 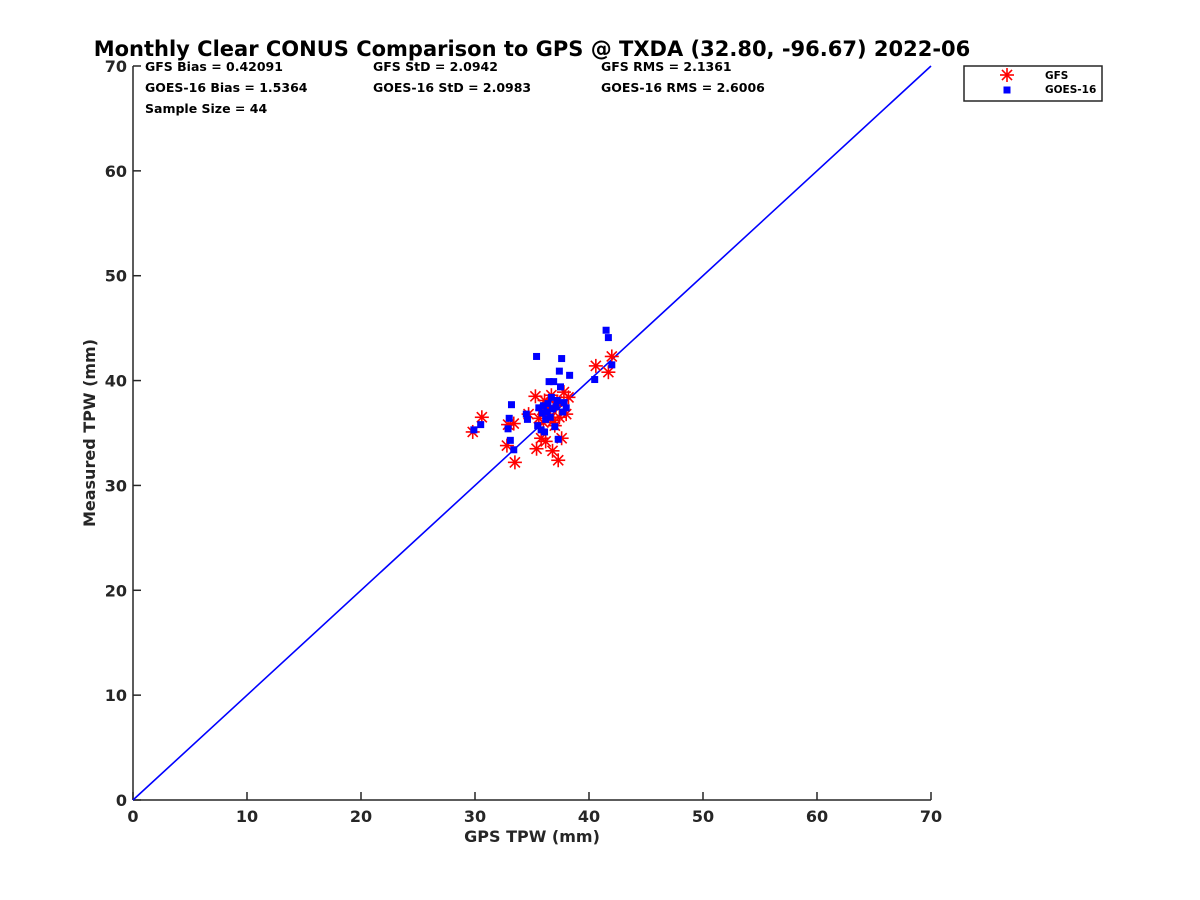 What do you see at coordinates (534, 816) in the screenshot?
I see `x-tick-labels: 0 10 20 30 40 50 60 70` at bounding box center [534, 816].